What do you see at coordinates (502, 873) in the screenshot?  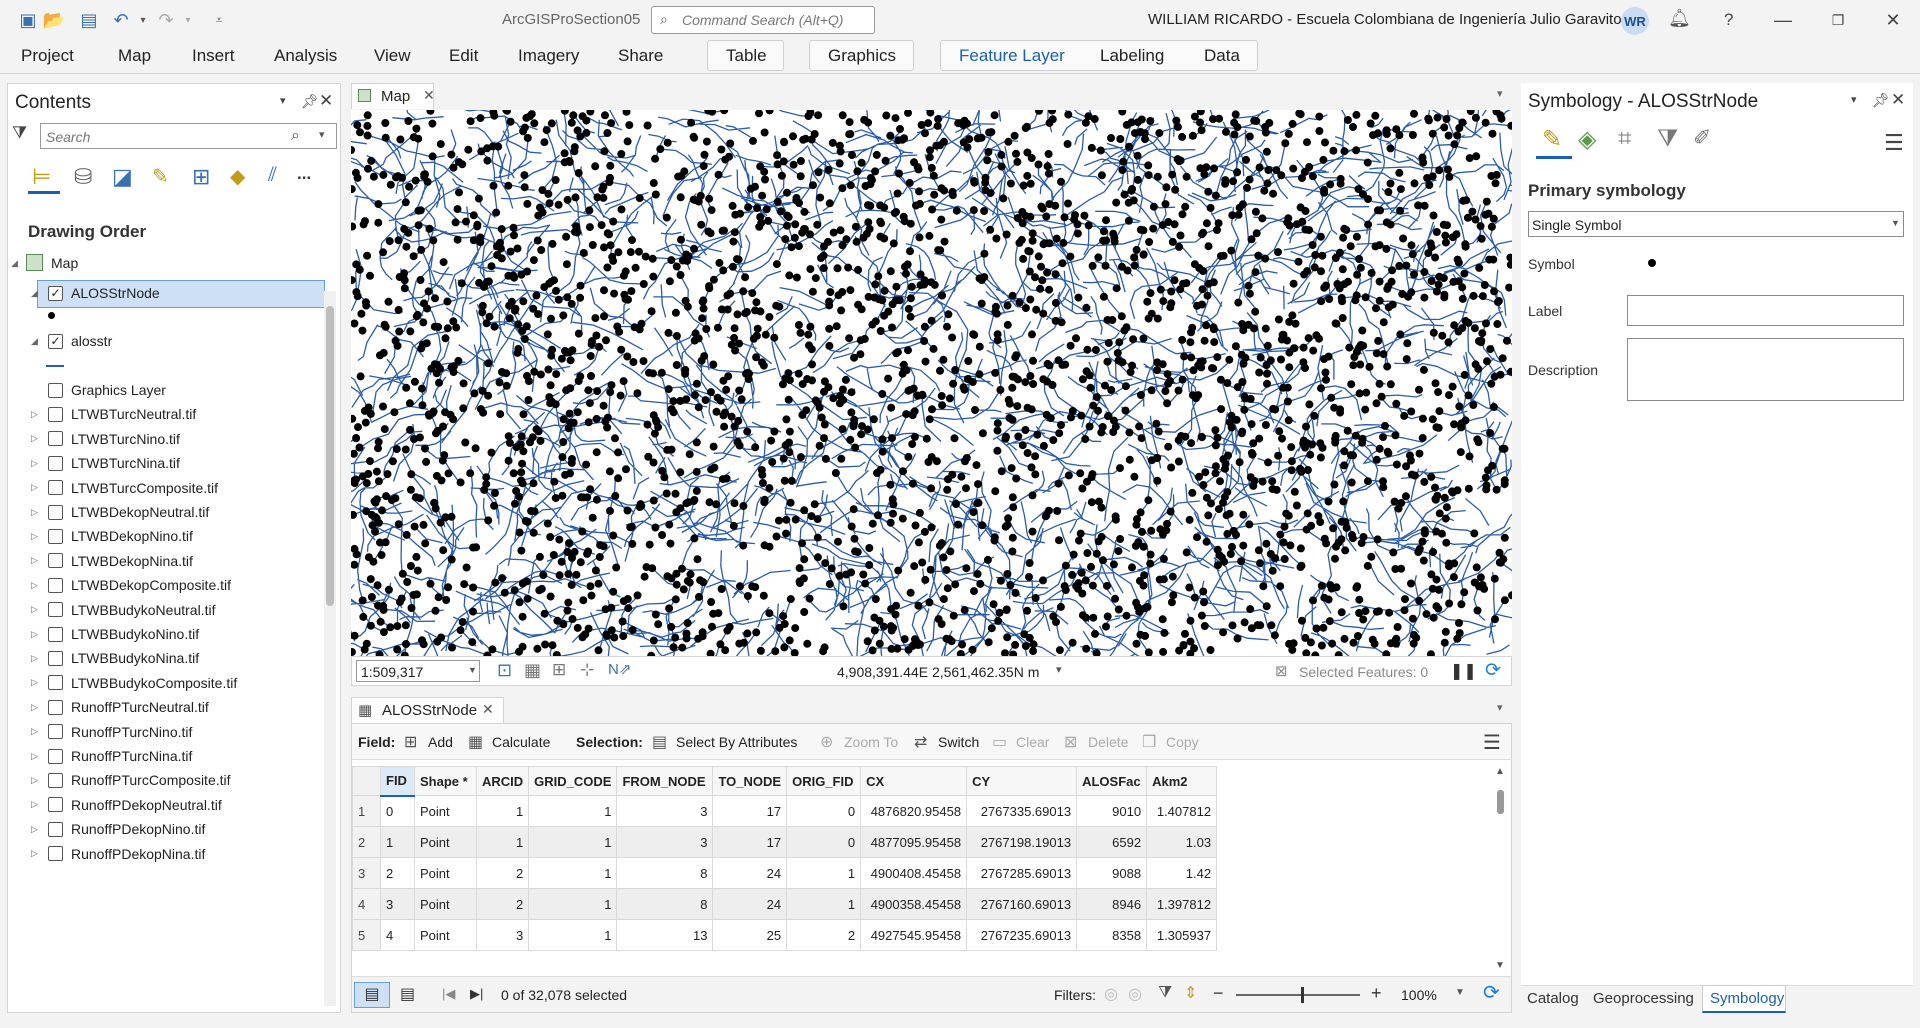 I see `table-cell: 2` at bounding box center [502, 873].